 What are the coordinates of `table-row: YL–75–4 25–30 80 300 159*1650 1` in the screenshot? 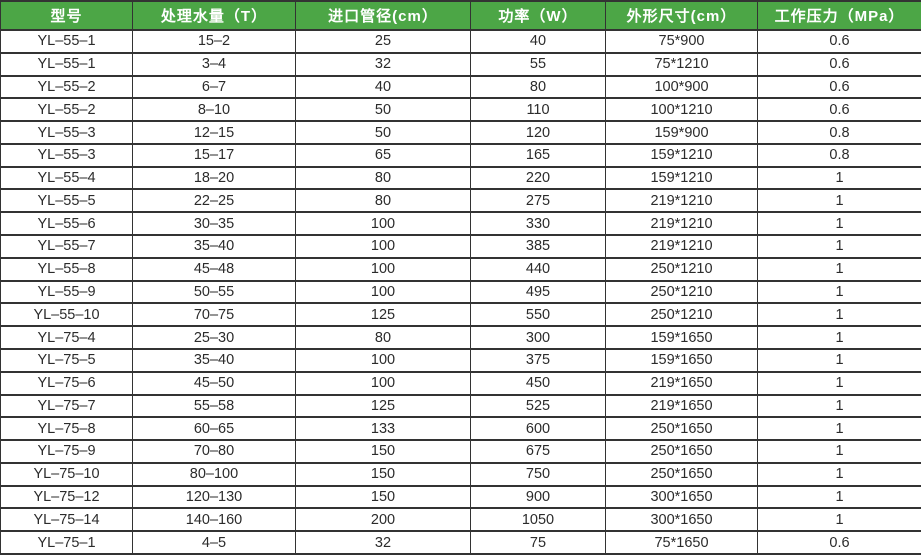 It's located at (460, 337).